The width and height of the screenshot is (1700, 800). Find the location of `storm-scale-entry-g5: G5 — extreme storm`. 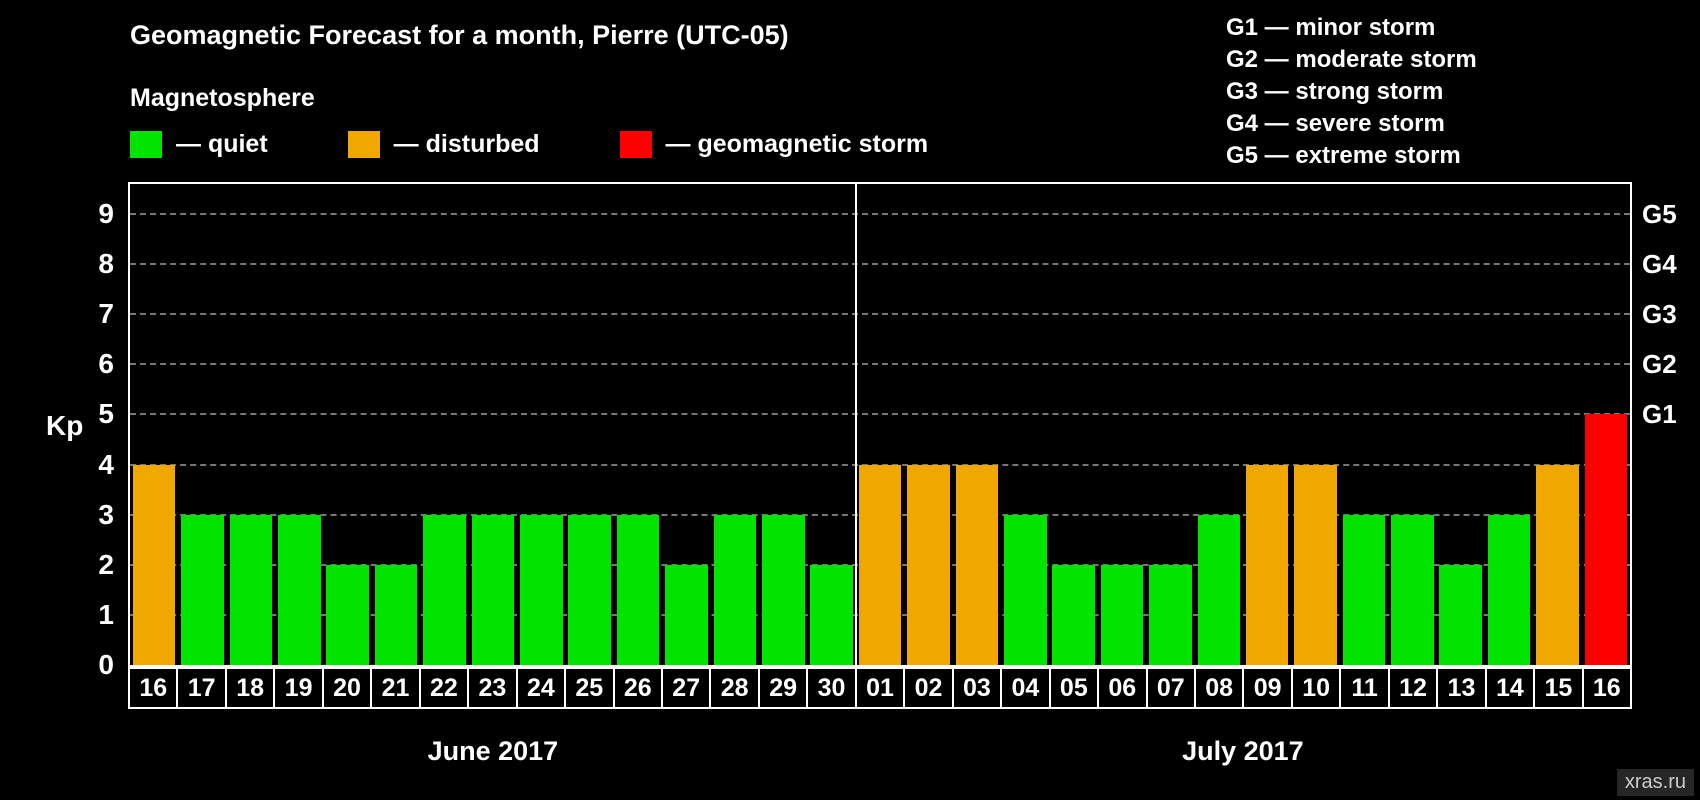

storm-scale-entry-g5: G5 — extreme storm is located at coordinates (1343, 155).